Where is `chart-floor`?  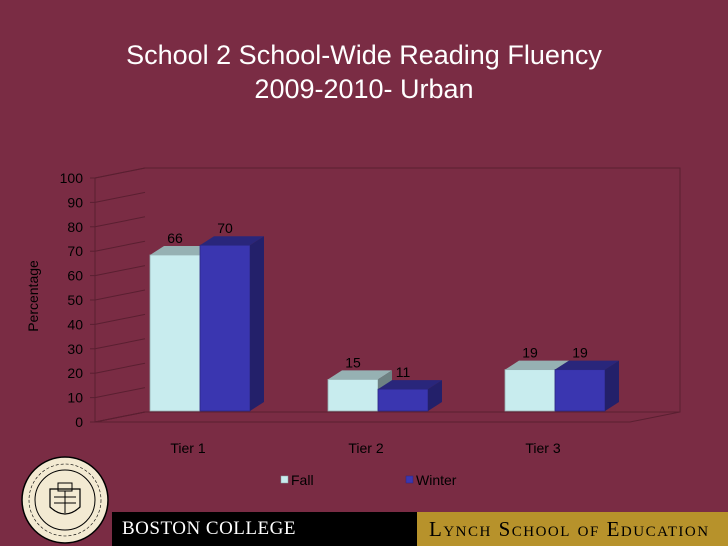
chart-floor is located at coordinates (387, 417).